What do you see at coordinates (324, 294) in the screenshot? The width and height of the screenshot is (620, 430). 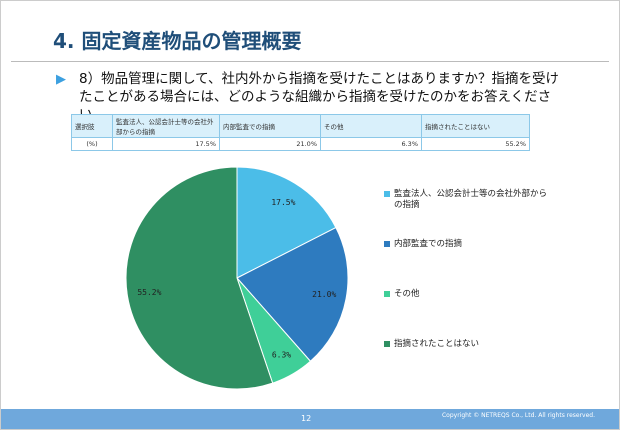 I see `data-label: 21.0%` at bounding box center [324, 294].